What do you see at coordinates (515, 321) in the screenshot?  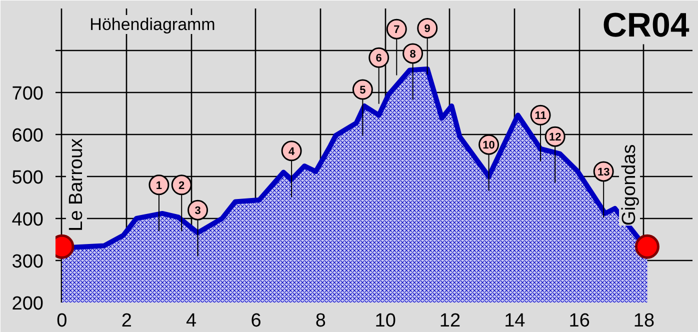 I see `x-tick-label: 14` at bounding box center [515, 321].